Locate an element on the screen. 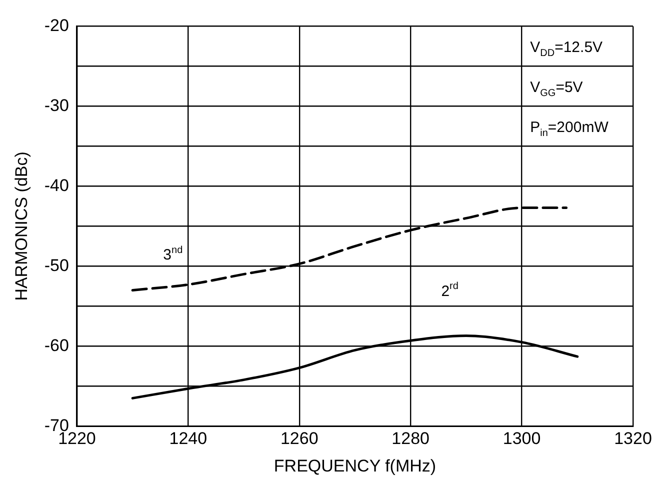  x-tick-label: 1240 is located at coordinates (188, 438).